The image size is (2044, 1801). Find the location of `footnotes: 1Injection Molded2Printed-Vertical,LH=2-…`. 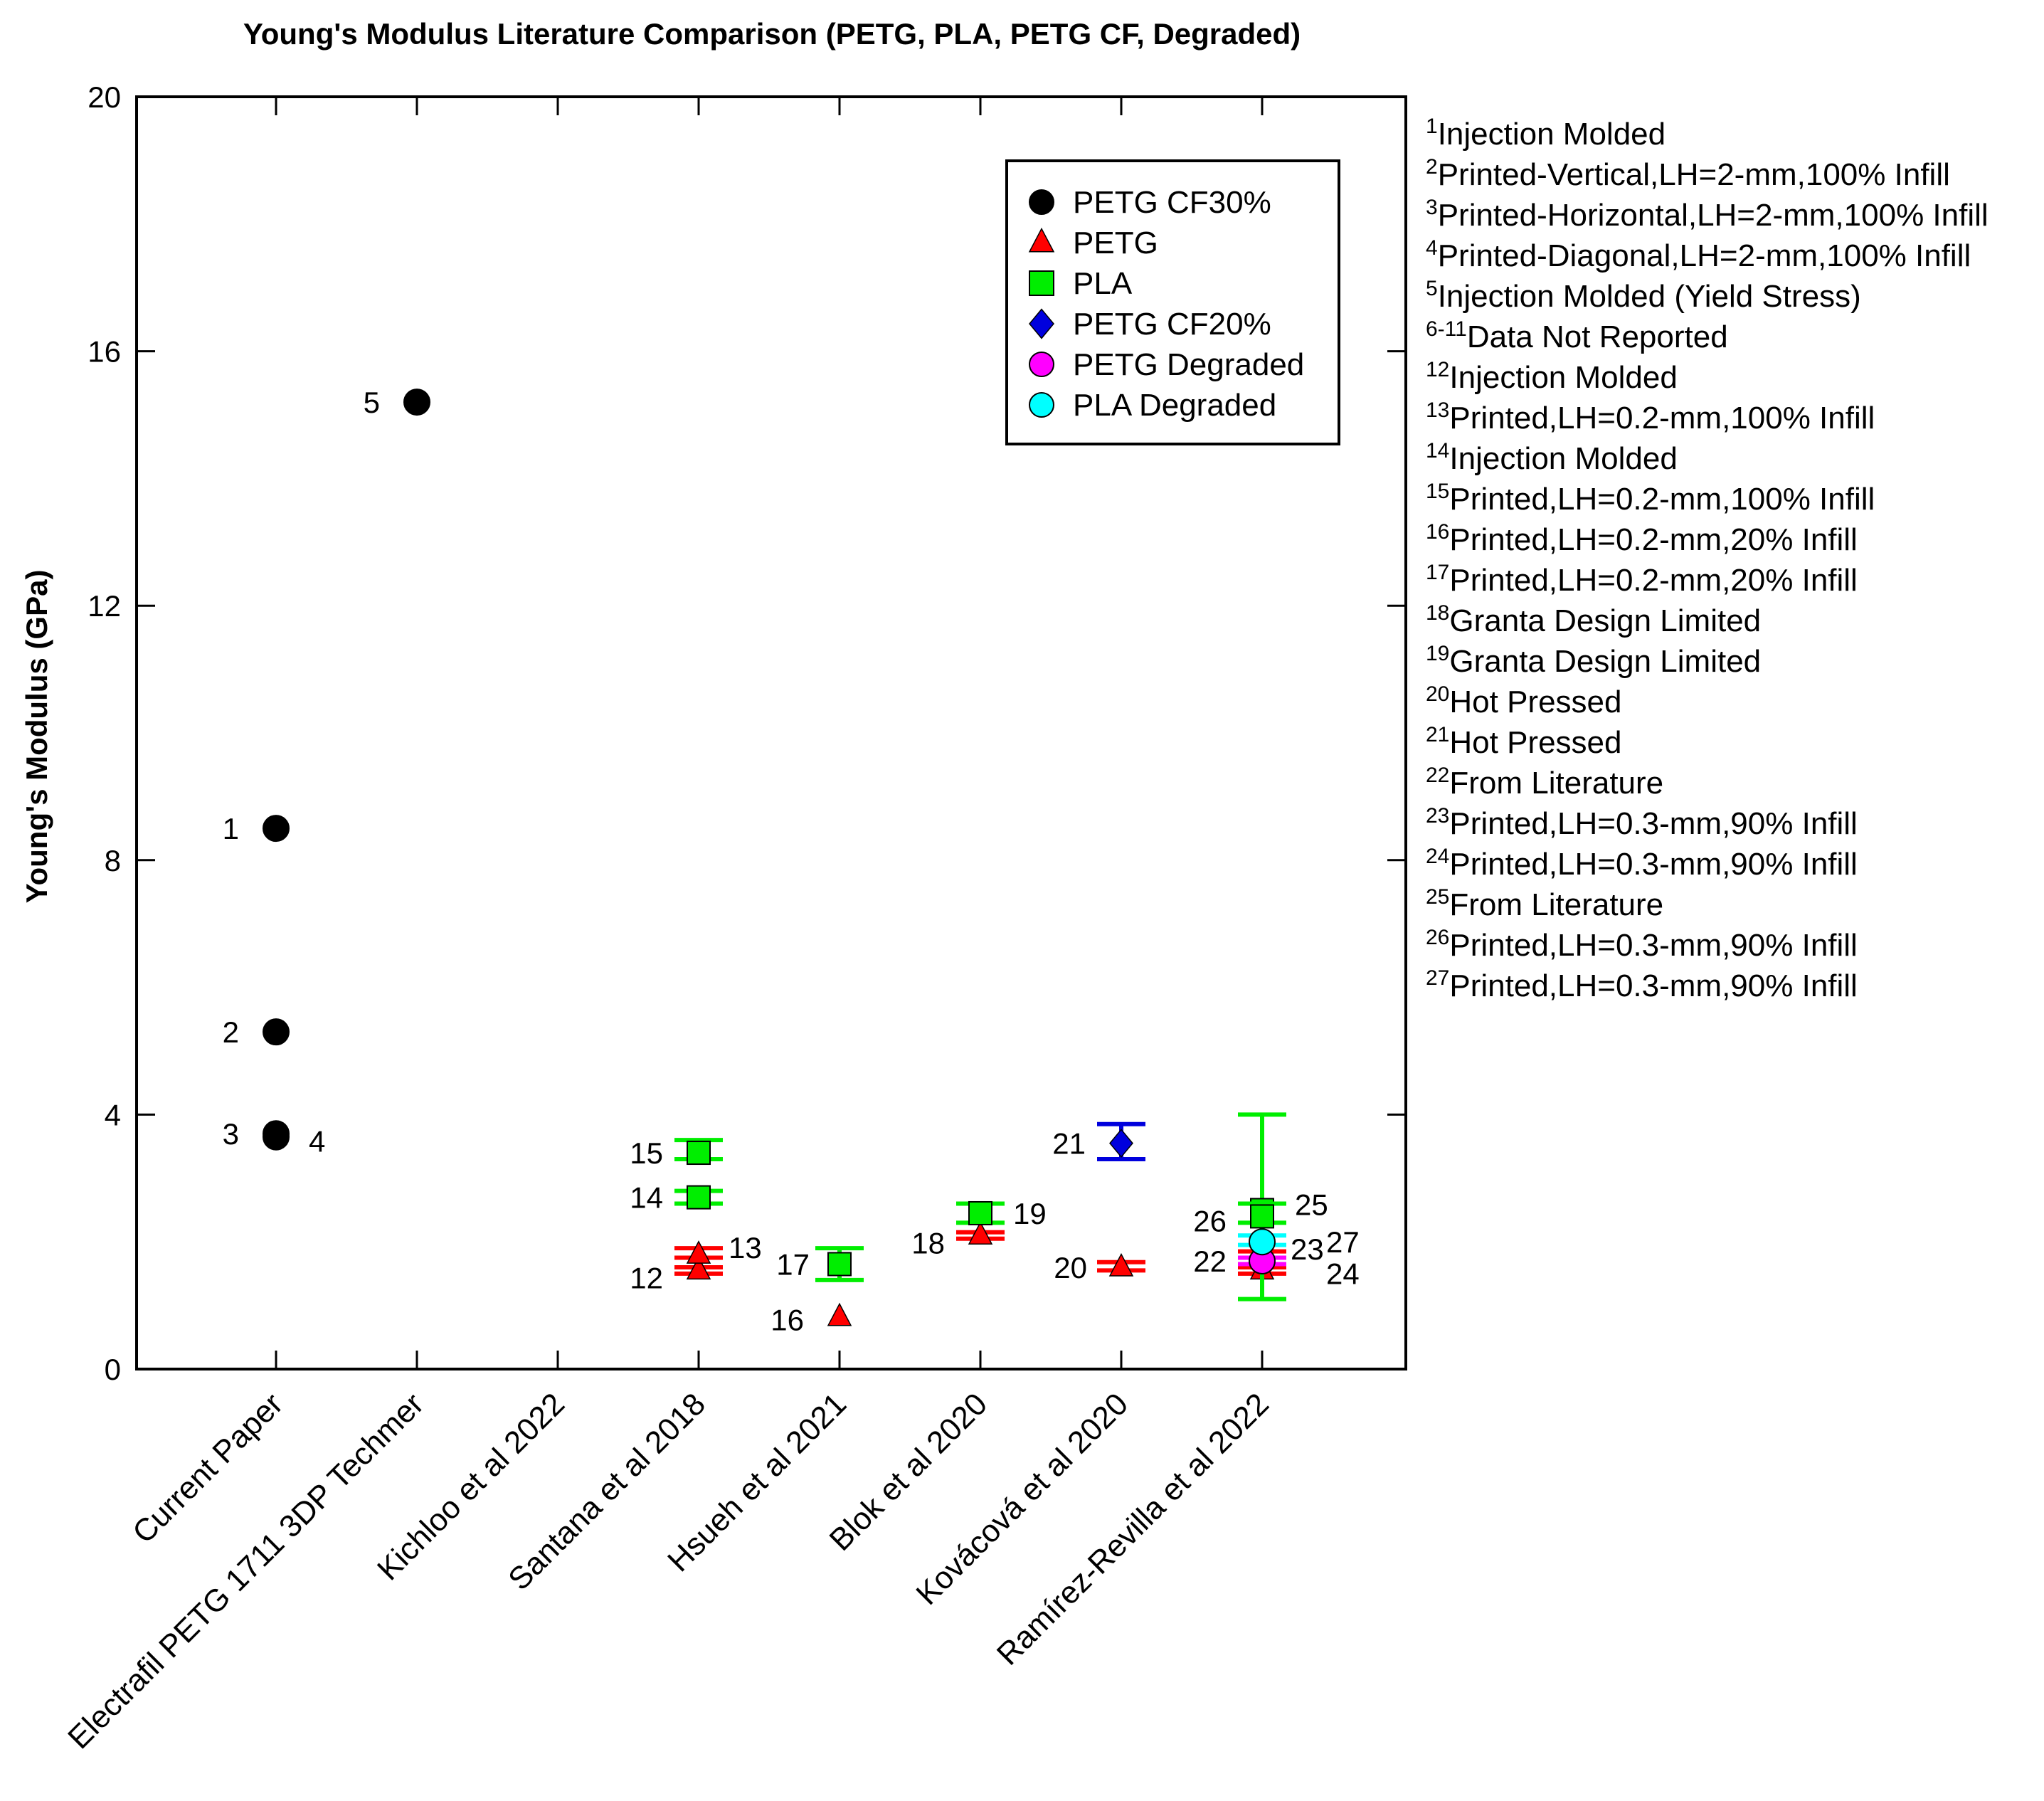

footnotes: 1Injection Molded2Printed-Vertical,LH=2-… is located at coordinates (1707, 559).